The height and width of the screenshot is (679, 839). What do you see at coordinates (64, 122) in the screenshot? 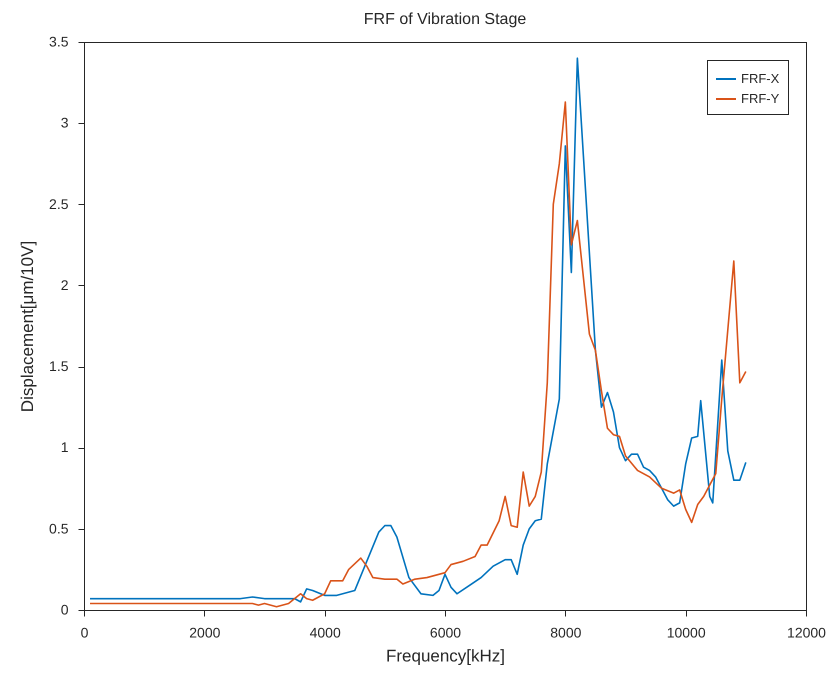
I see `y-tick-label: 3` at bounding box center [64, 122].